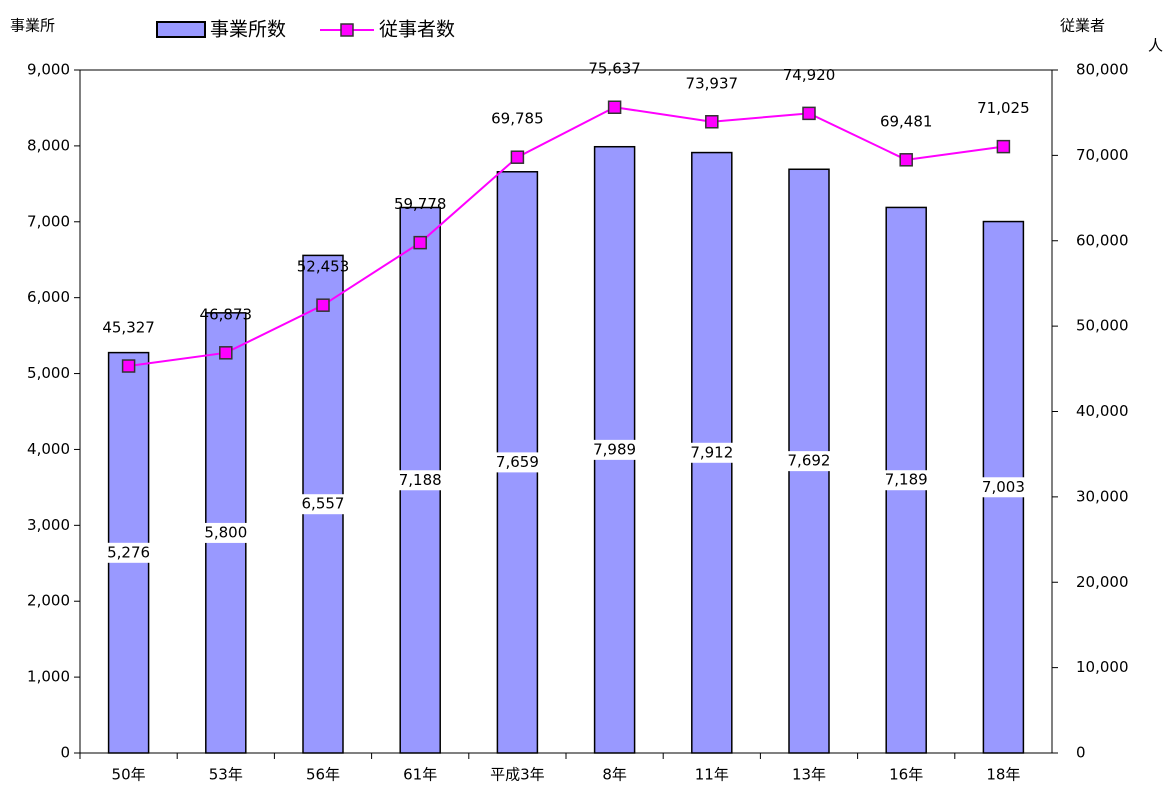 This screenshot has height=790, width=1168. What do you see at coordinates (906, 121) in the screenshot?
I see `data-label: 69,481` at bounding box center [906, 121].